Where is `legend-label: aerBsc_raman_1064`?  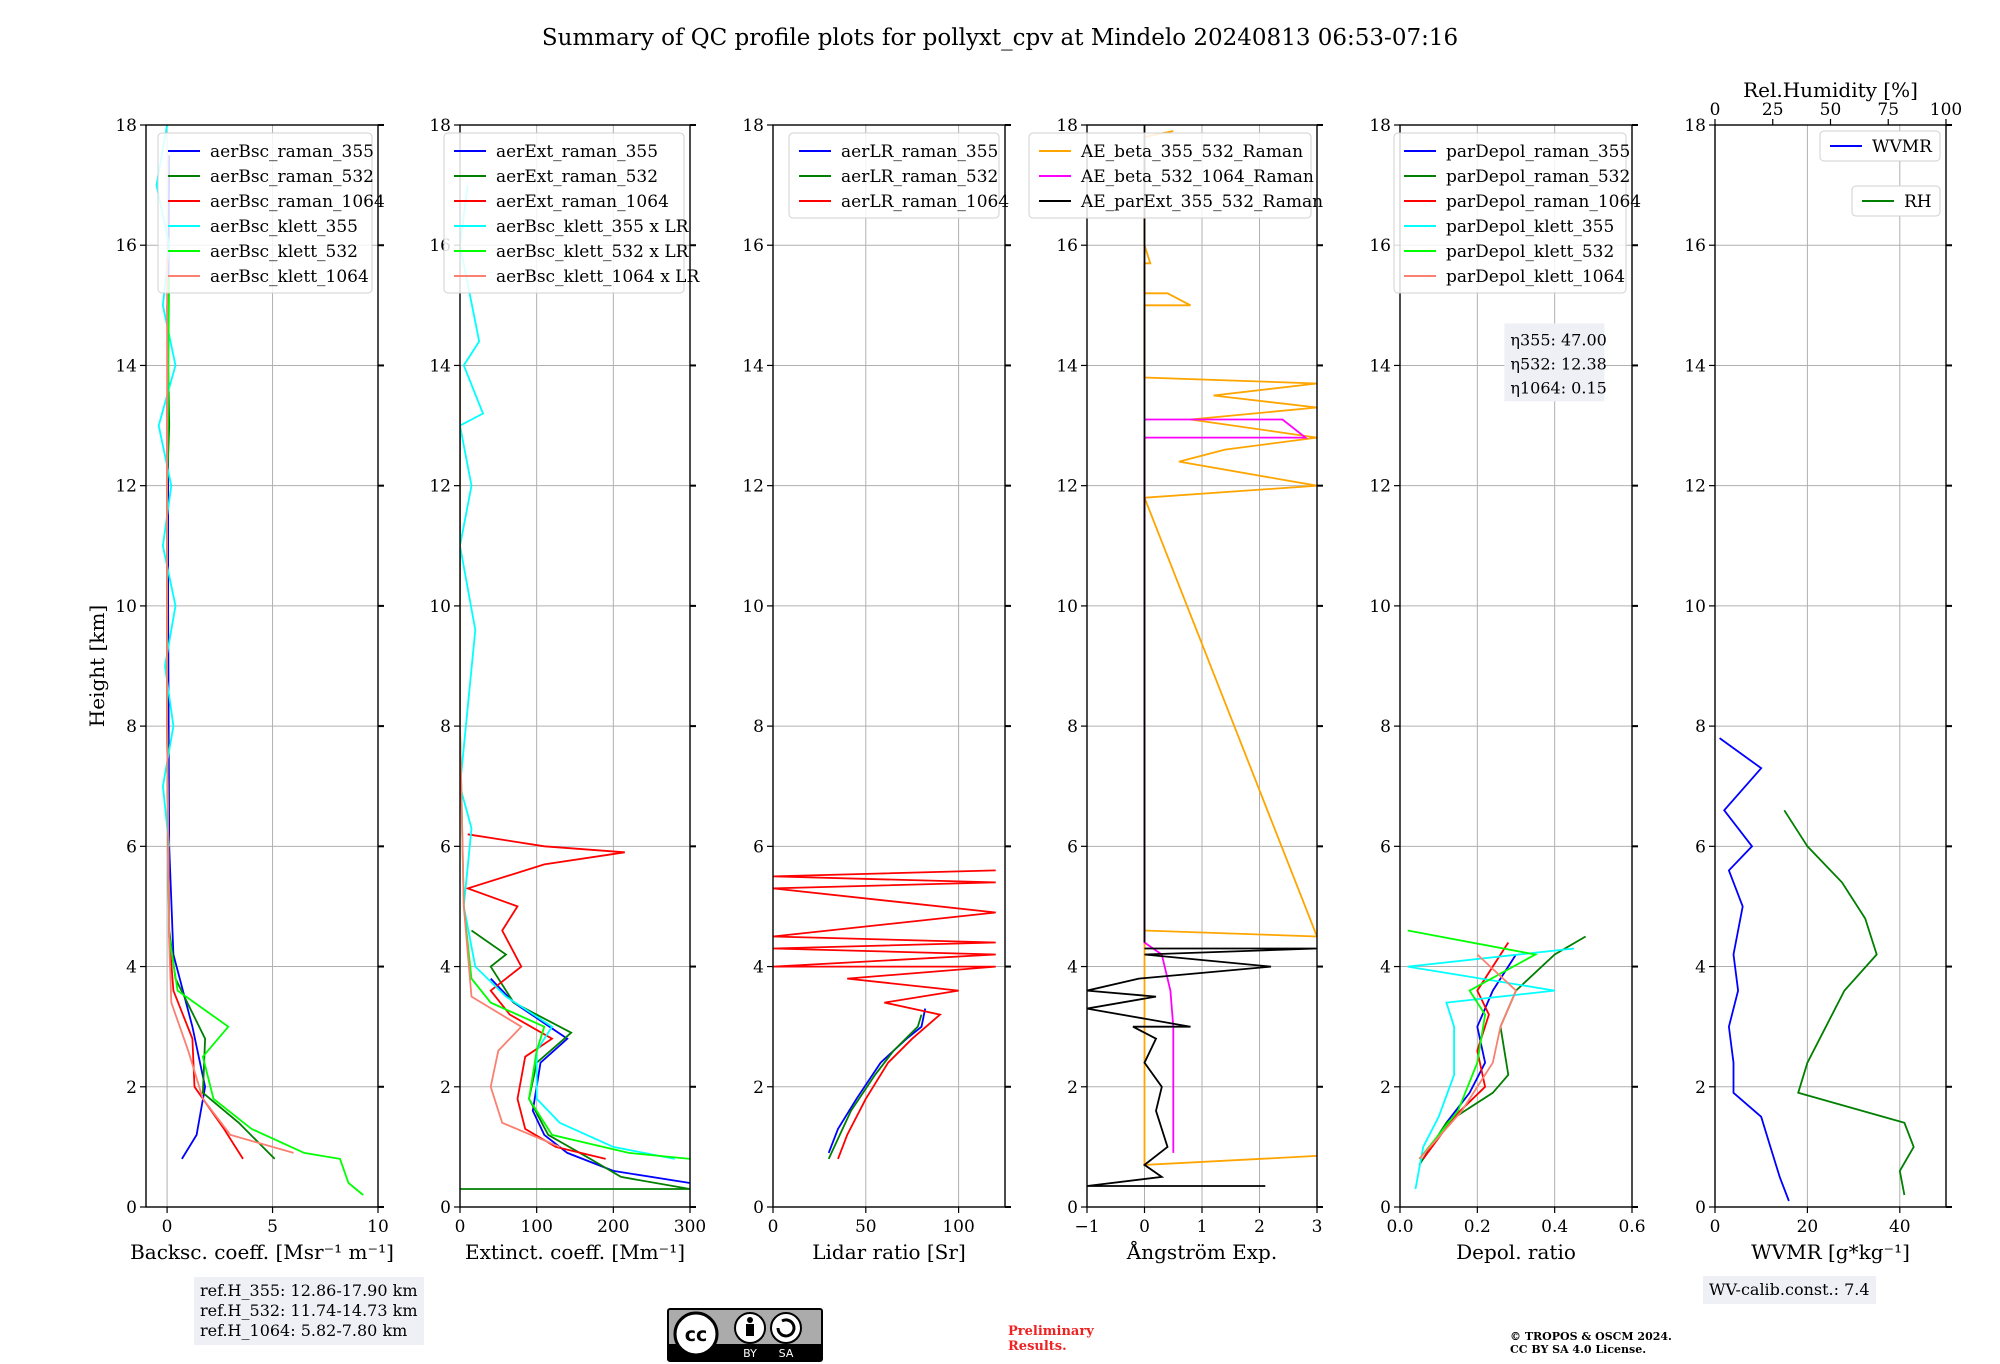 legend-label: aerBsc_raman_1064 is located at coordinates (297, 202).